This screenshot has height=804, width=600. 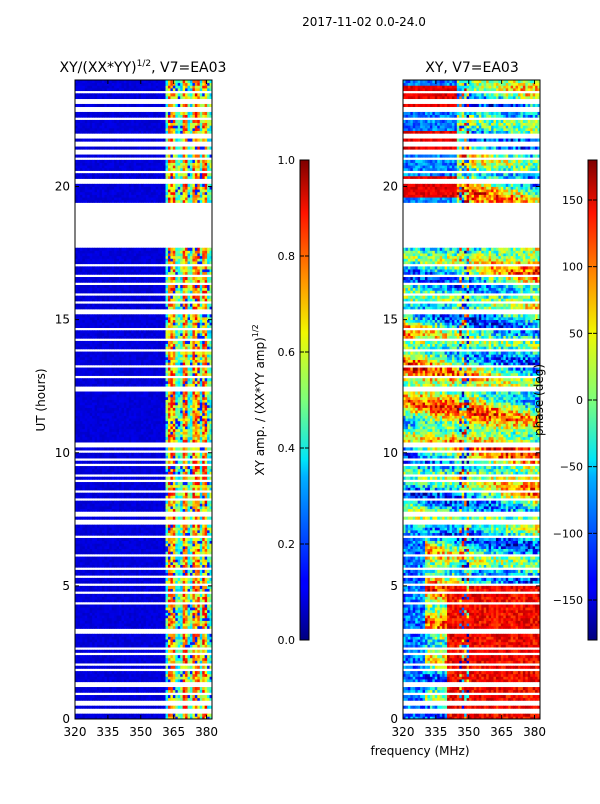 I want to click on figure-title: 2017-11-02 0.0-24.0, so click(x=364, y=22).